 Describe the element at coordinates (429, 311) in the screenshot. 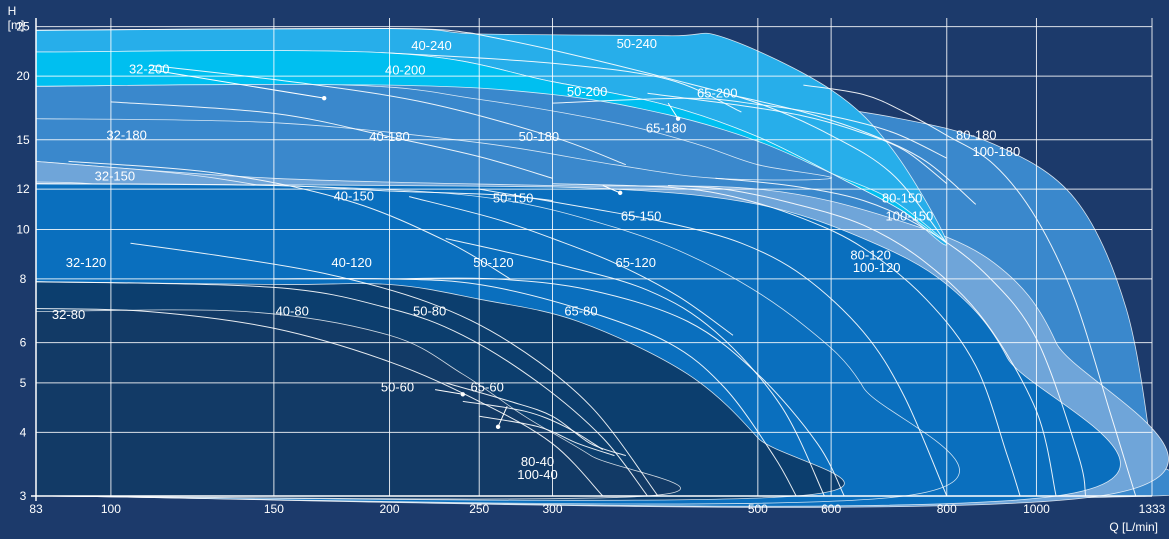

I see `region-label: 50-80` at that location.